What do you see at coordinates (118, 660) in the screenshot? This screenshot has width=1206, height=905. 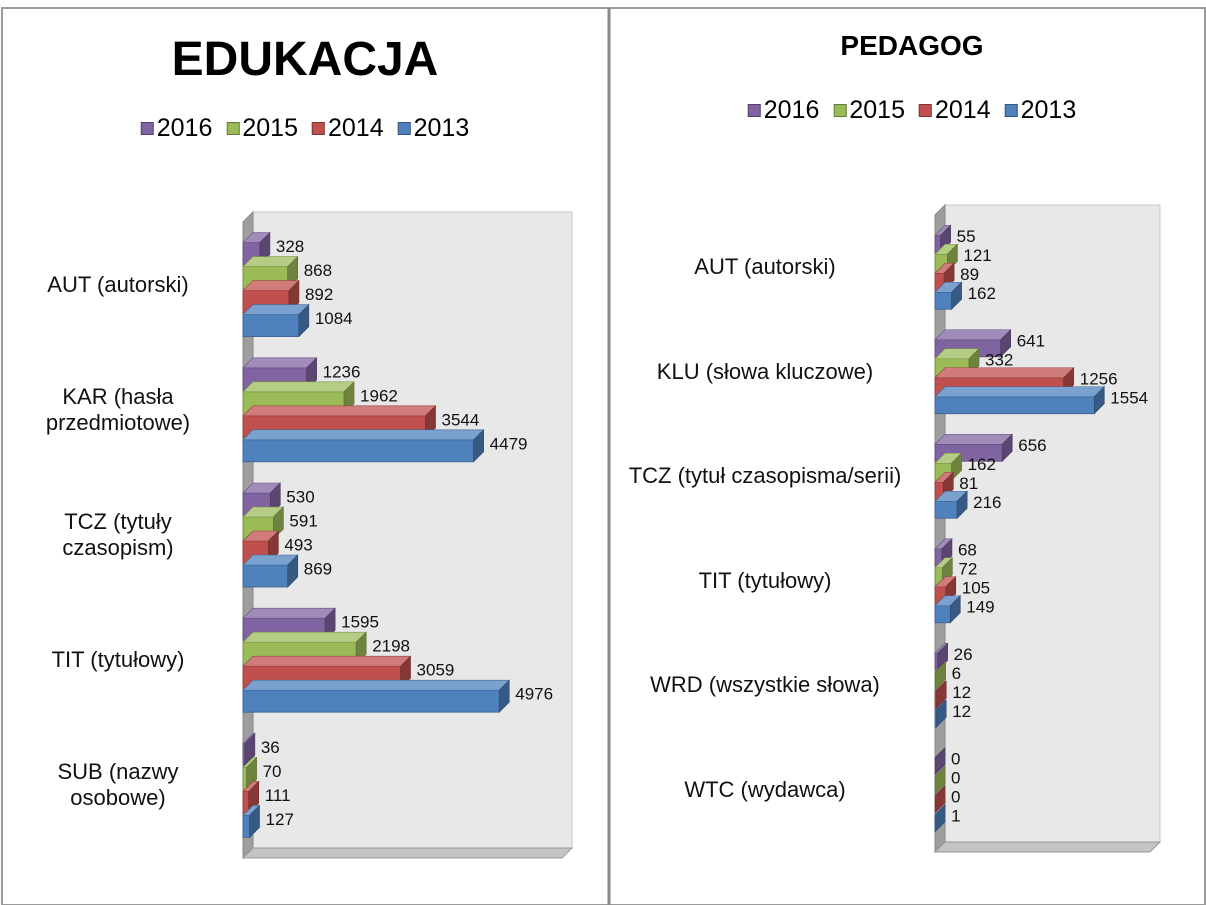 I see `category-label: TIT (tytułowy)` at bounding box center [118, 660].